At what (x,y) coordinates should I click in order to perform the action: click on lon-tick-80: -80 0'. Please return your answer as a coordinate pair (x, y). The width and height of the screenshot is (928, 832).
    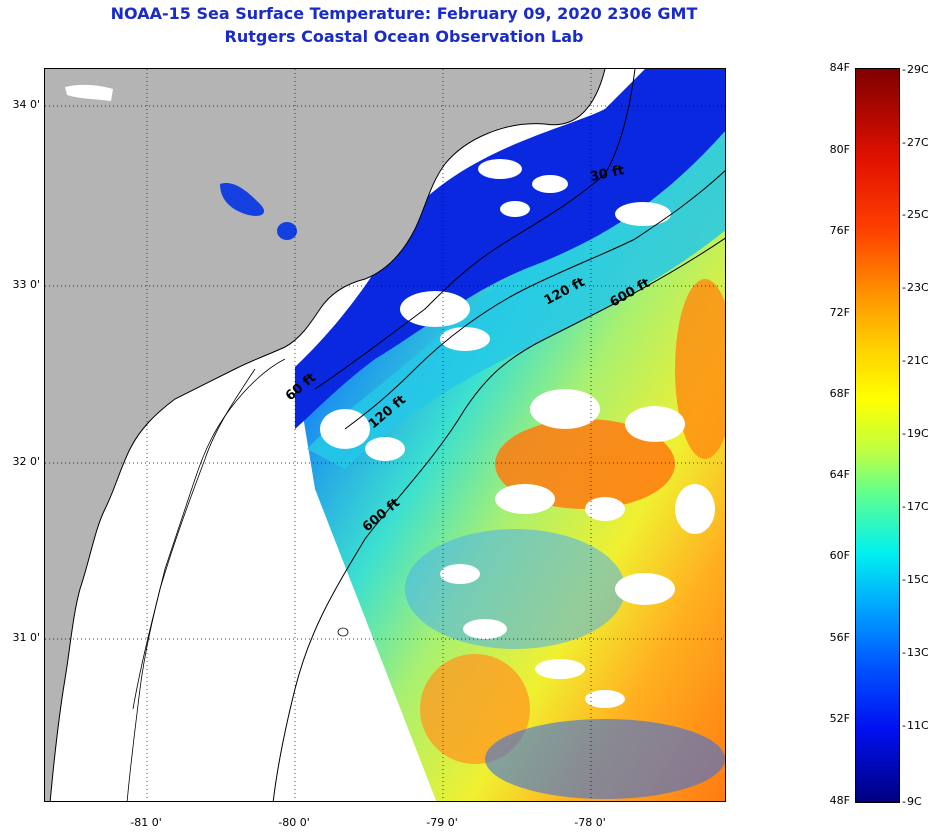
    Looking at the image, I should click on (294, 822).